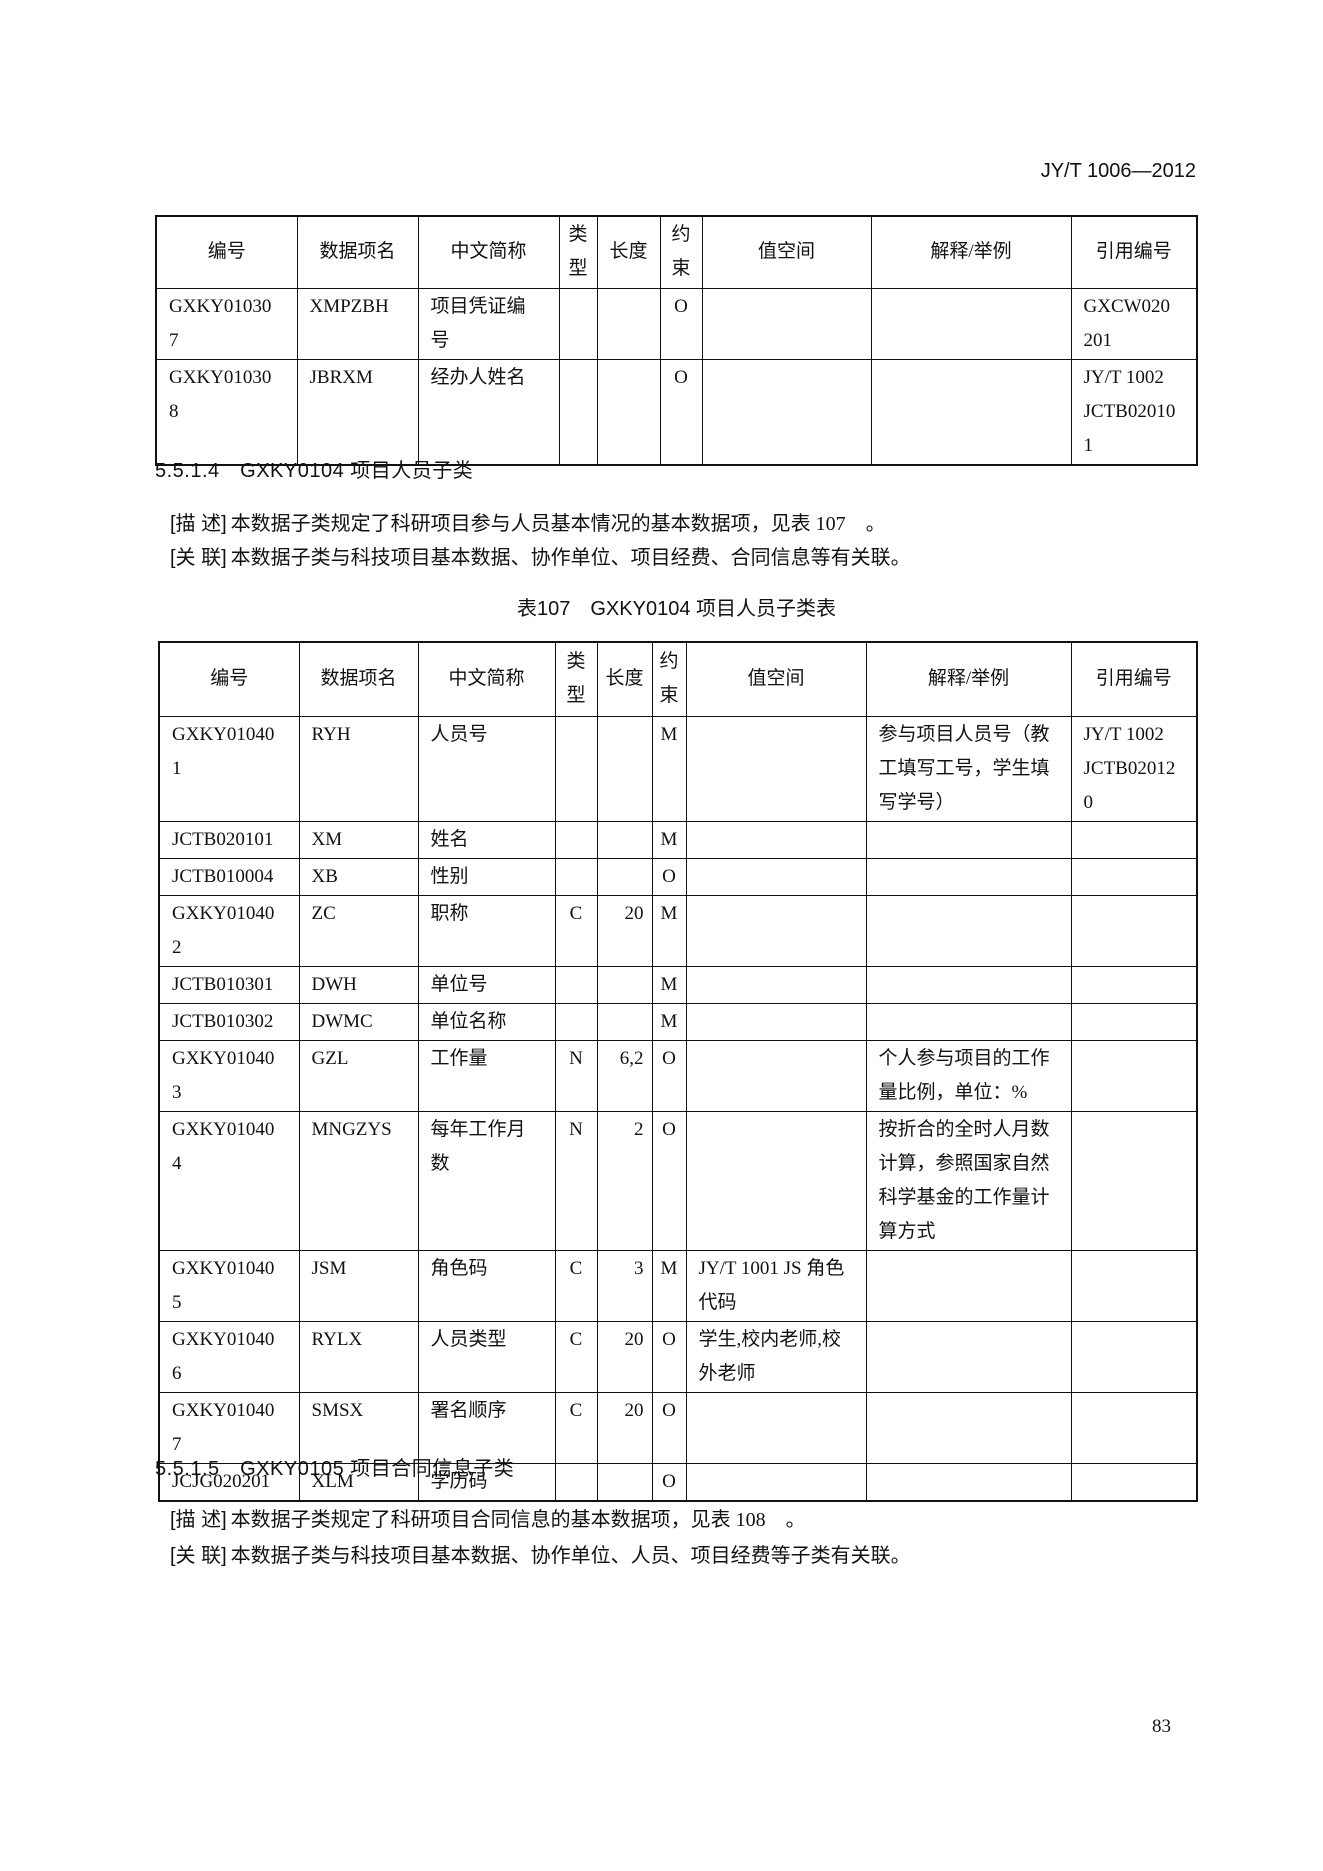 Image resolution: width=1323 pixels, height=1871 pixels. I want to click on cell: XMPZBH, so click(357, 323).